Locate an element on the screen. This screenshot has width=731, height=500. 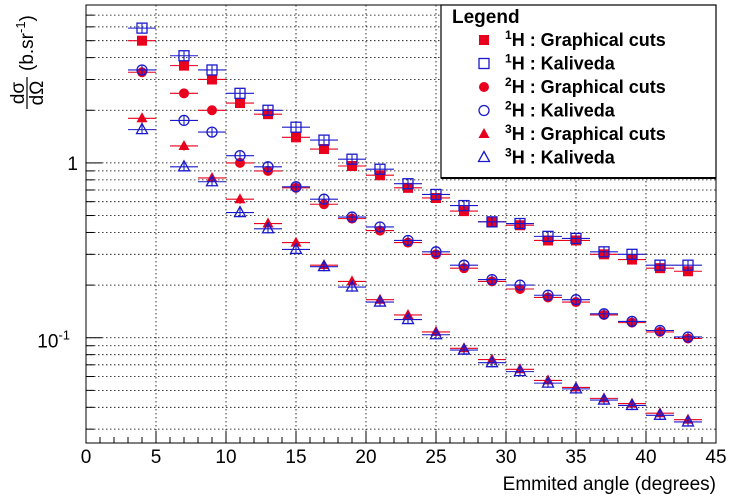
legend-label: 2H : Kaliveda is located at coordinates (560, 110).